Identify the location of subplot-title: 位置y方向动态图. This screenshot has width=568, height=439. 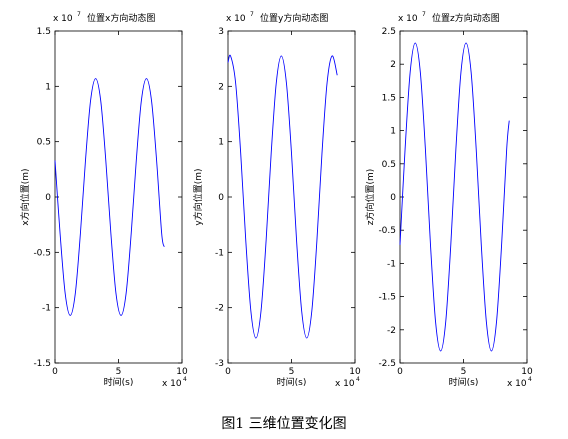
(294, 18).